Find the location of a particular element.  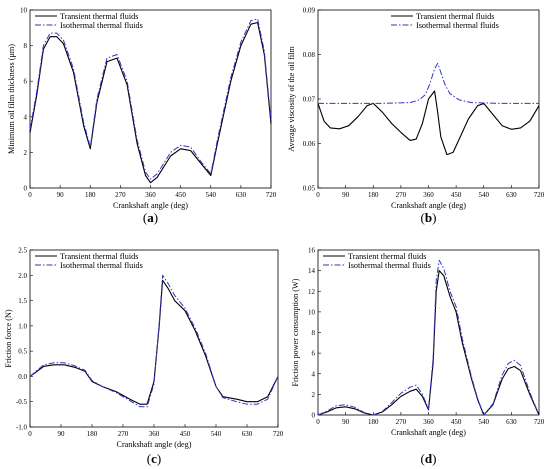

y-axis-label: Minimum oil film thickness (μm) is located at coordinates (11, 99).